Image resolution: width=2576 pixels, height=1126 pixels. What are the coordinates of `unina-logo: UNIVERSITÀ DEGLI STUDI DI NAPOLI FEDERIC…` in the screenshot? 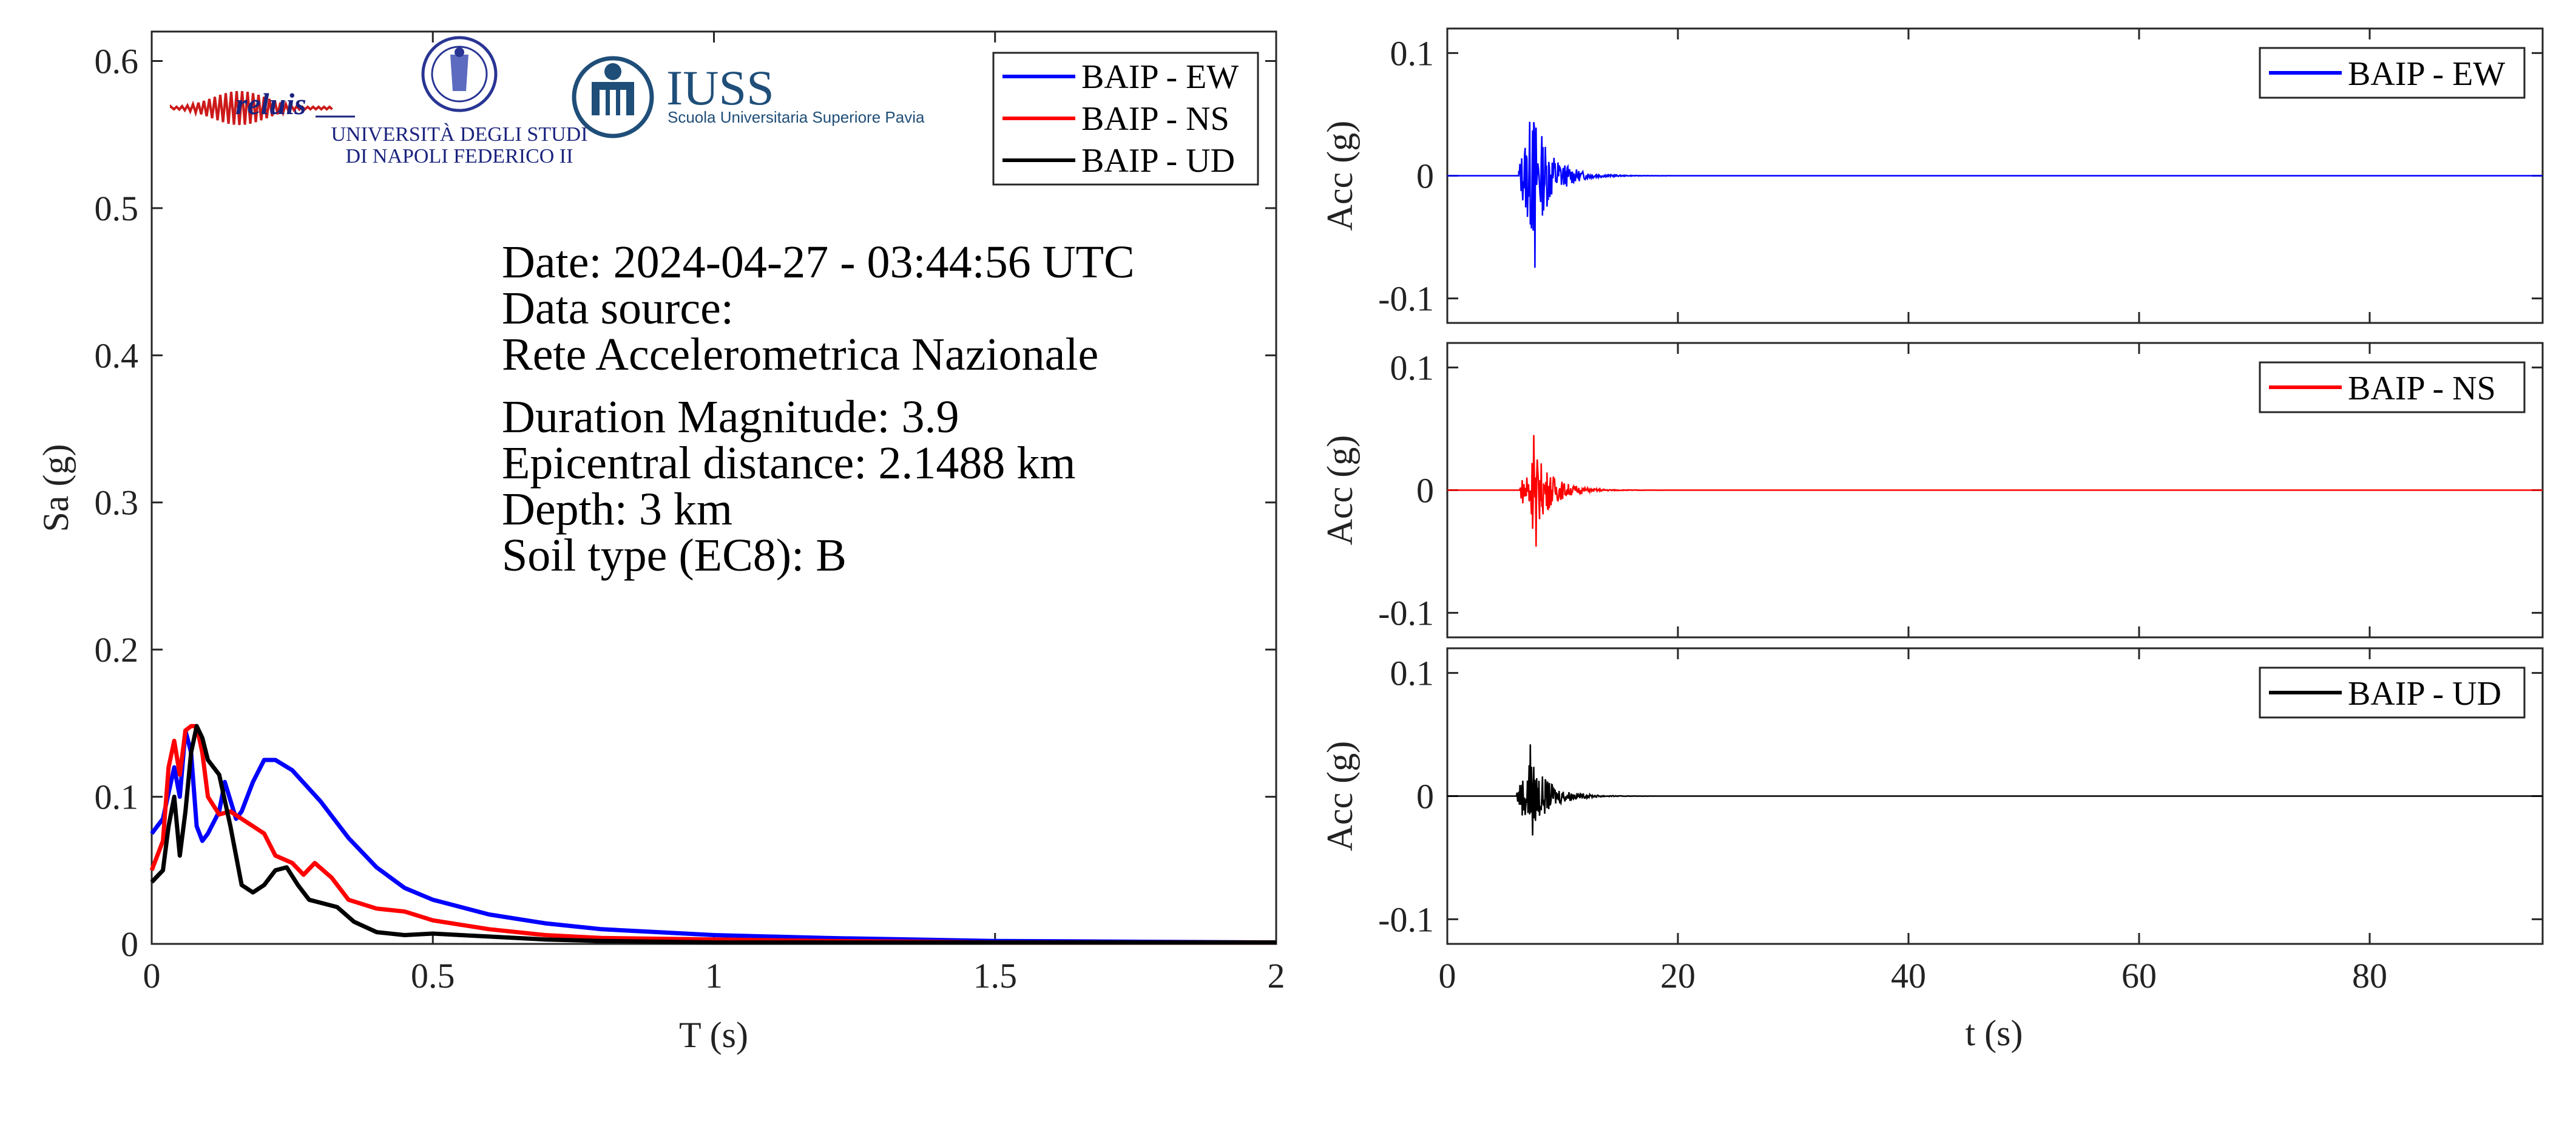 It's located at (459, 102).